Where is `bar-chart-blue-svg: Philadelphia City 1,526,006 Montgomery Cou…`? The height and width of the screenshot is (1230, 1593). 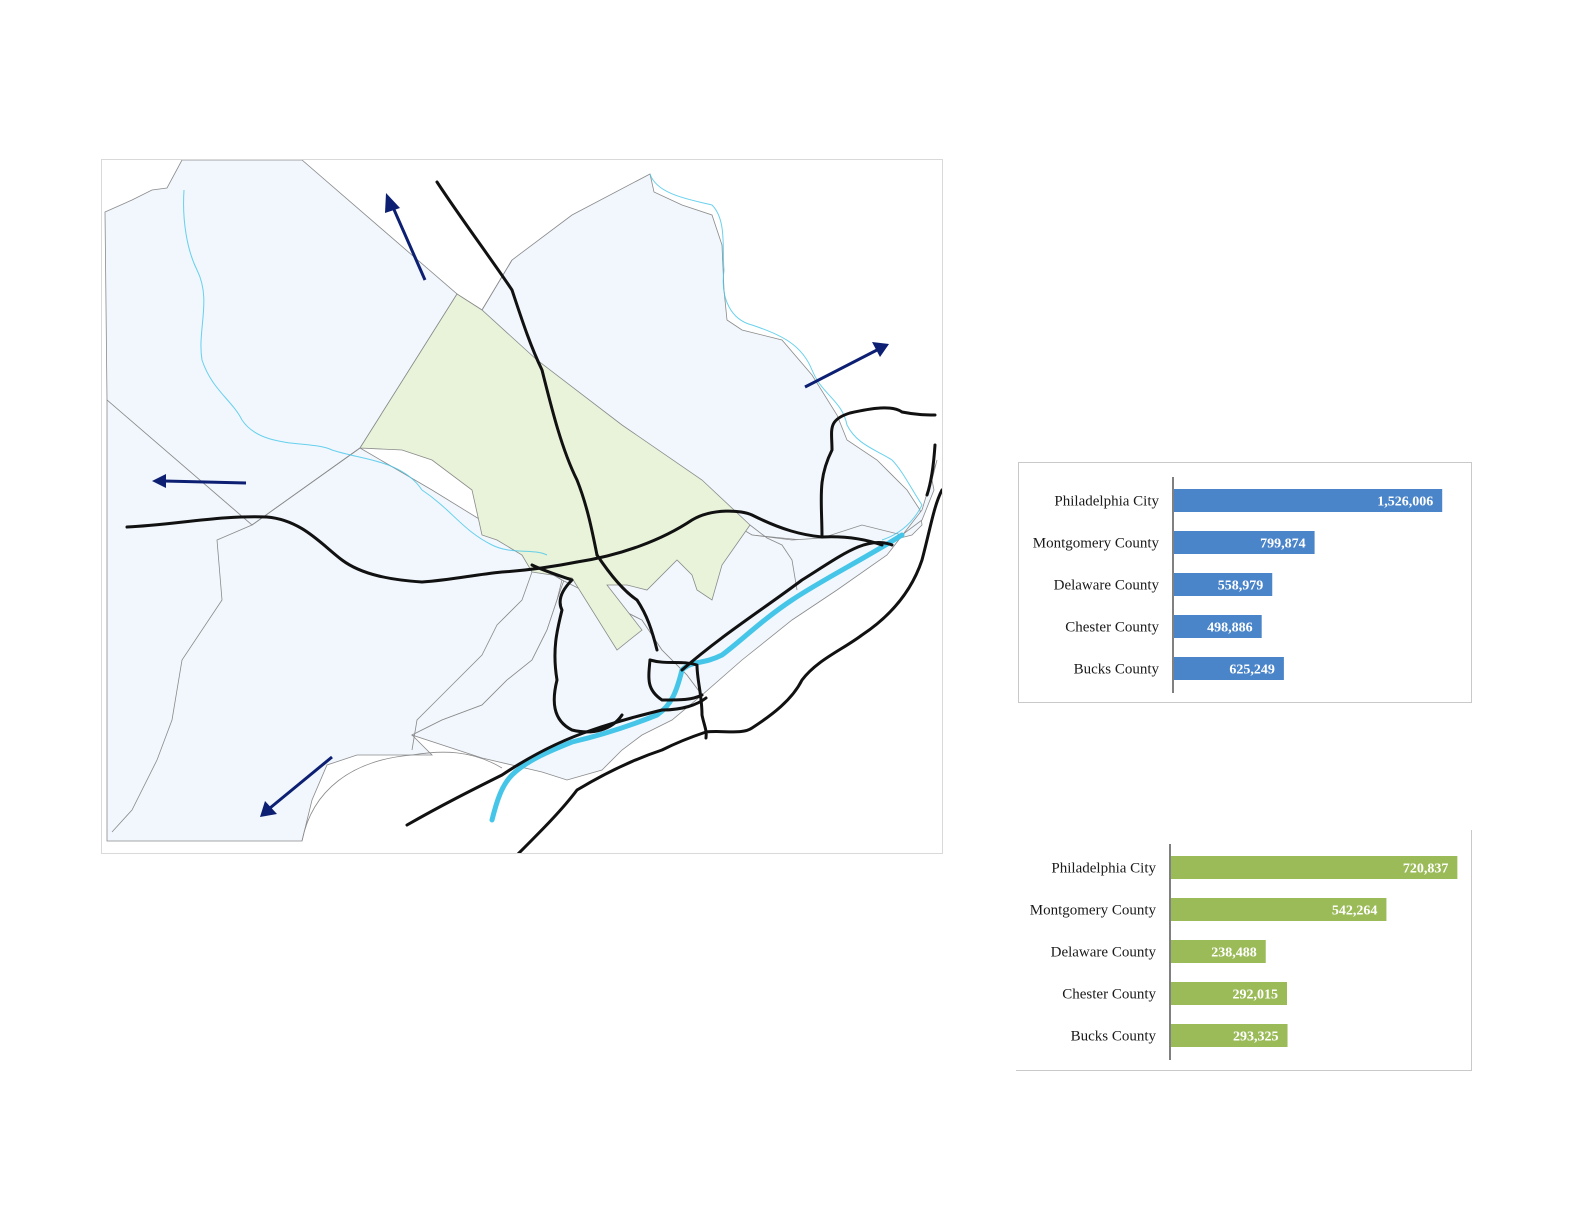
bar-chart-blue-svg: Philadelphia City 1,526,006 Montgomery Cou… is located at coordinates (1238, 585).